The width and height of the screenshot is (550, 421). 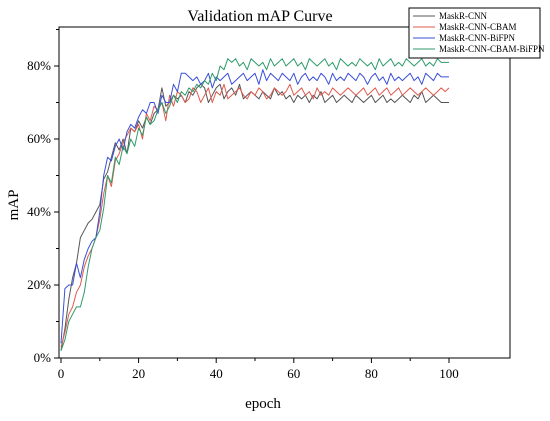 What do you see at coordinates (39, 138) in the screenshot?
I see `y-tick-label: 60%` at bounding box center [39, 138].